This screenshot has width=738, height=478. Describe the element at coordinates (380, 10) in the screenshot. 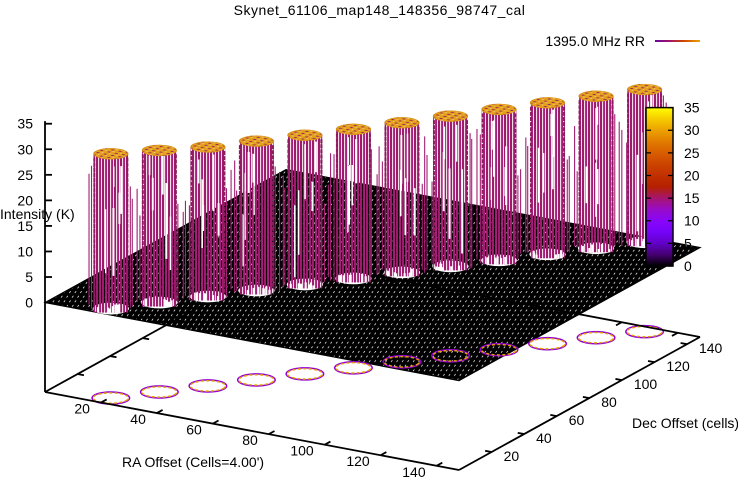

I see `svg-text:Skynet_61106_map148_148356_987: Skynet_61106_map148_148356_98747_cal` at that location.